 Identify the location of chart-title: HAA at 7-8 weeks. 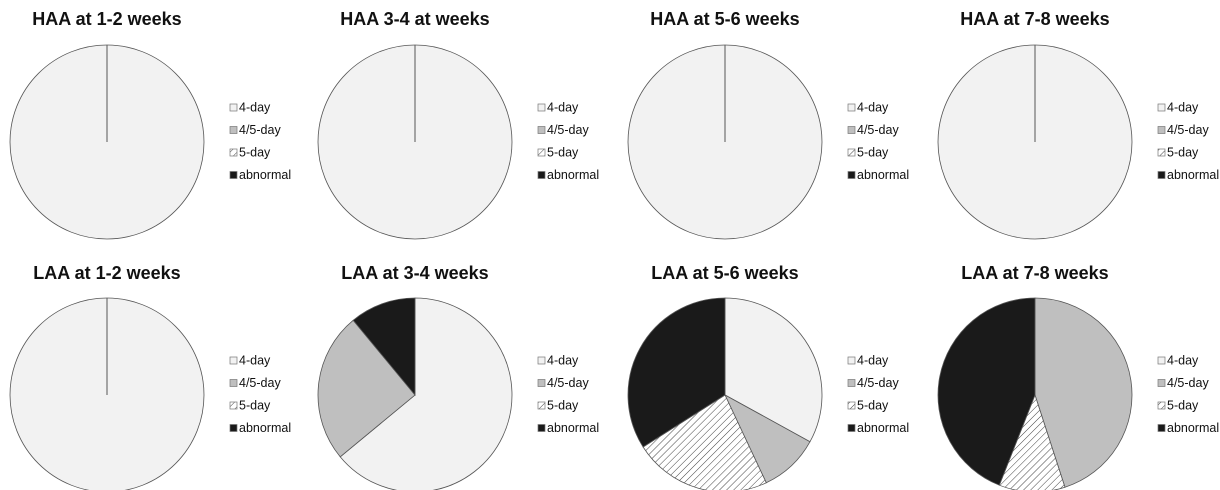
(1034, 19).